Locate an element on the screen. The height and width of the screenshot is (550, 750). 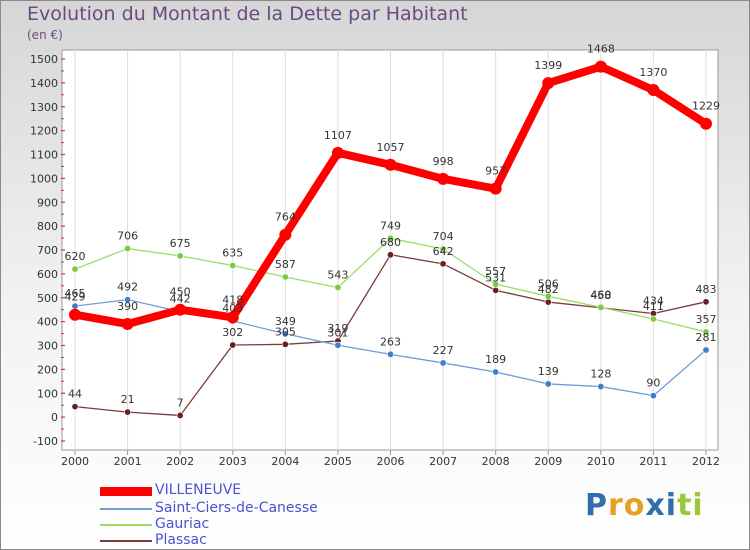
brand-letter: t is located at coordinates (685, 505).